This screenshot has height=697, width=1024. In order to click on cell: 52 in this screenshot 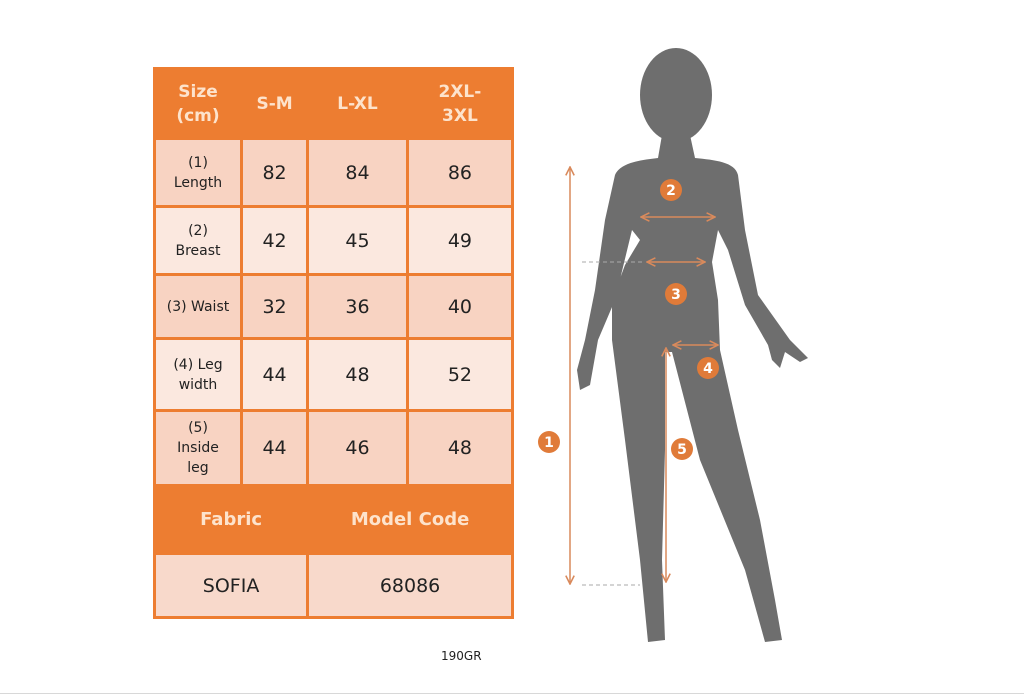, I will do `click(460, 374)`.